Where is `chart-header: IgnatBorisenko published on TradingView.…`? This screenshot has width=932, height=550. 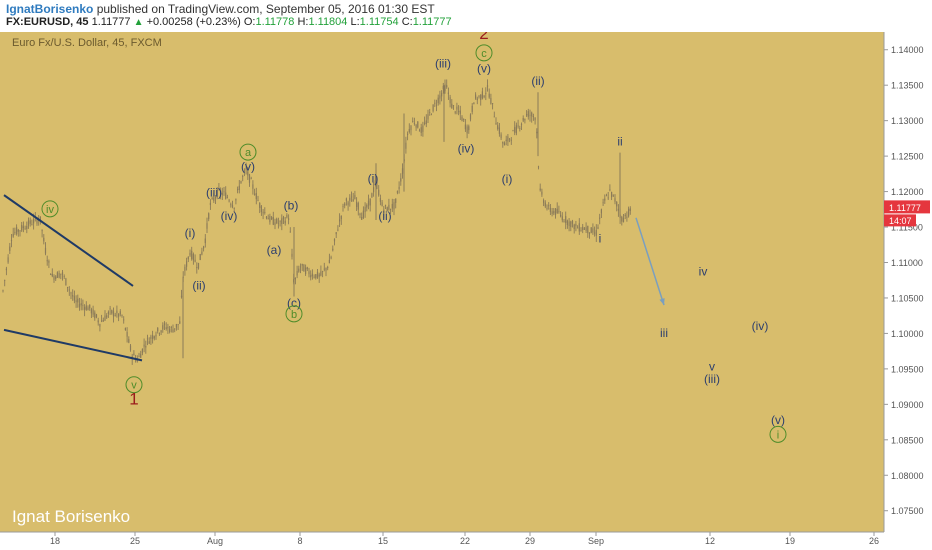
chart-header: IgnatBorisenko published on TradingView.… is located at coordinates (466, 16).